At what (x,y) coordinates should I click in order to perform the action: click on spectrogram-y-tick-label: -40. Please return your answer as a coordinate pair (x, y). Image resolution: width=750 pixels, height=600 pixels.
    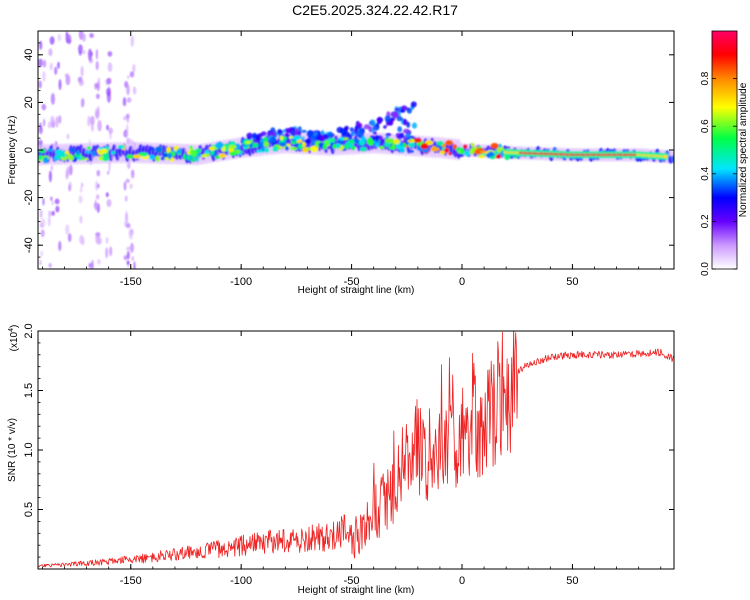
    Looking at the image, I should click on (29, 245).